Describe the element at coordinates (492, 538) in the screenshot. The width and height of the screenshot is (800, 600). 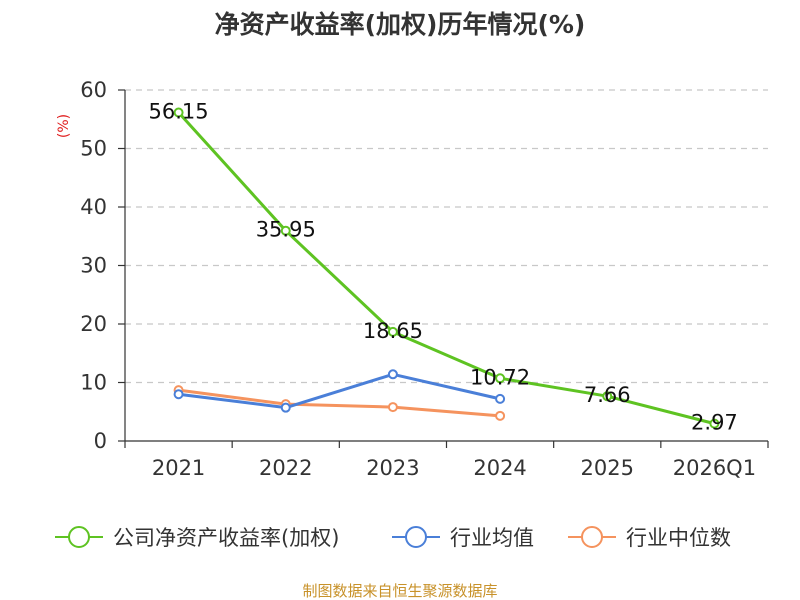
I see `legend-label: 行业均值` at that location.